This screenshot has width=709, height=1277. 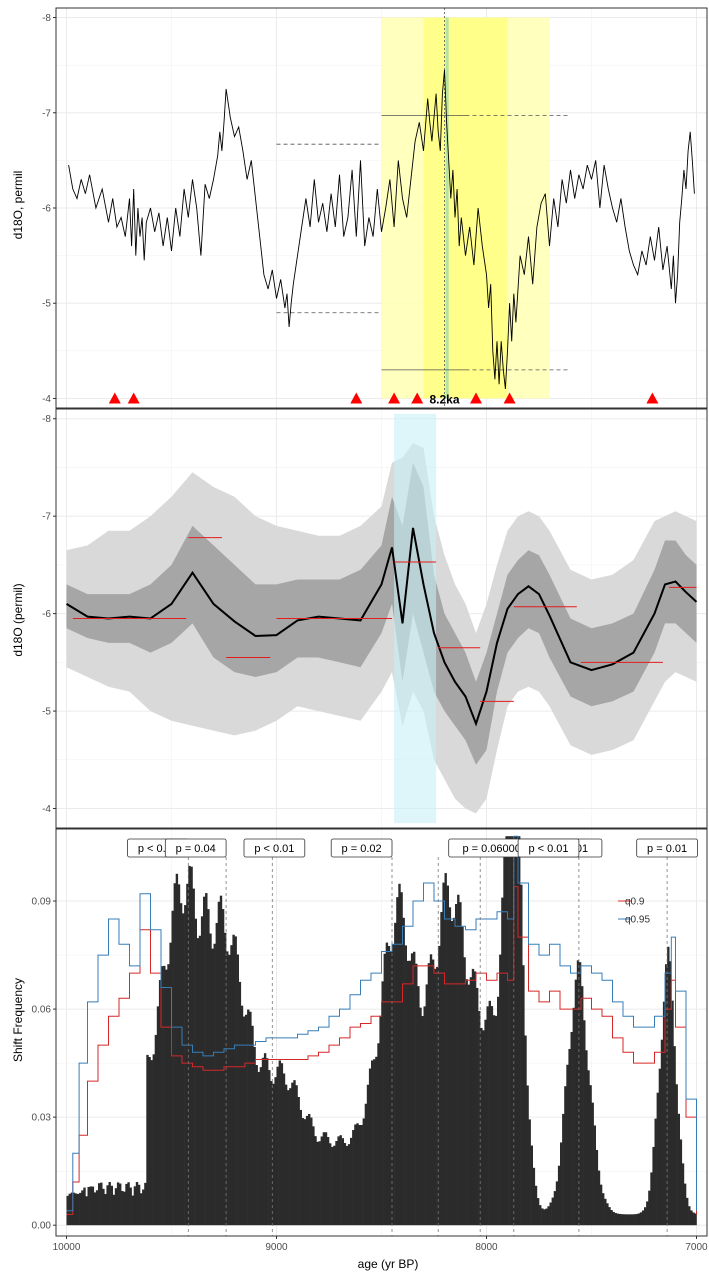 I want to click on p-value-text: p = 0.02, so click(x=362, y=849).